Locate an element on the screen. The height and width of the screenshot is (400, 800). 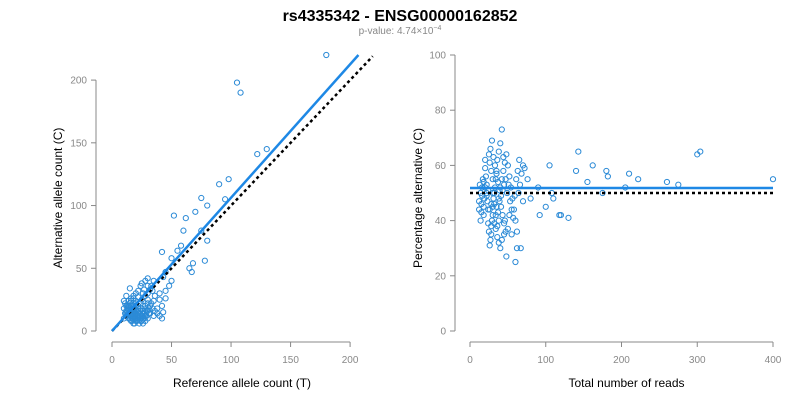
y-tick-label-2: 60 is located at coordinates (441, 166).